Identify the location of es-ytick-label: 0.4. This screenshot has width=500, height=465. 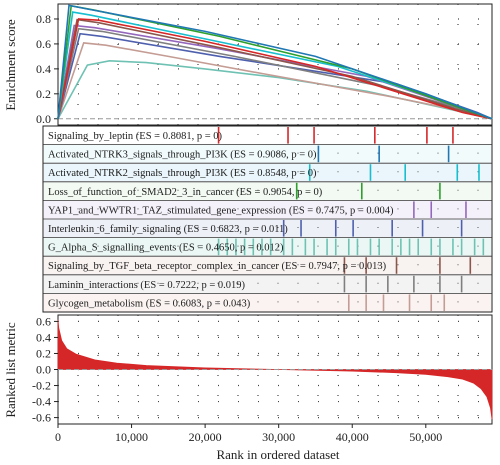
(43, 69).